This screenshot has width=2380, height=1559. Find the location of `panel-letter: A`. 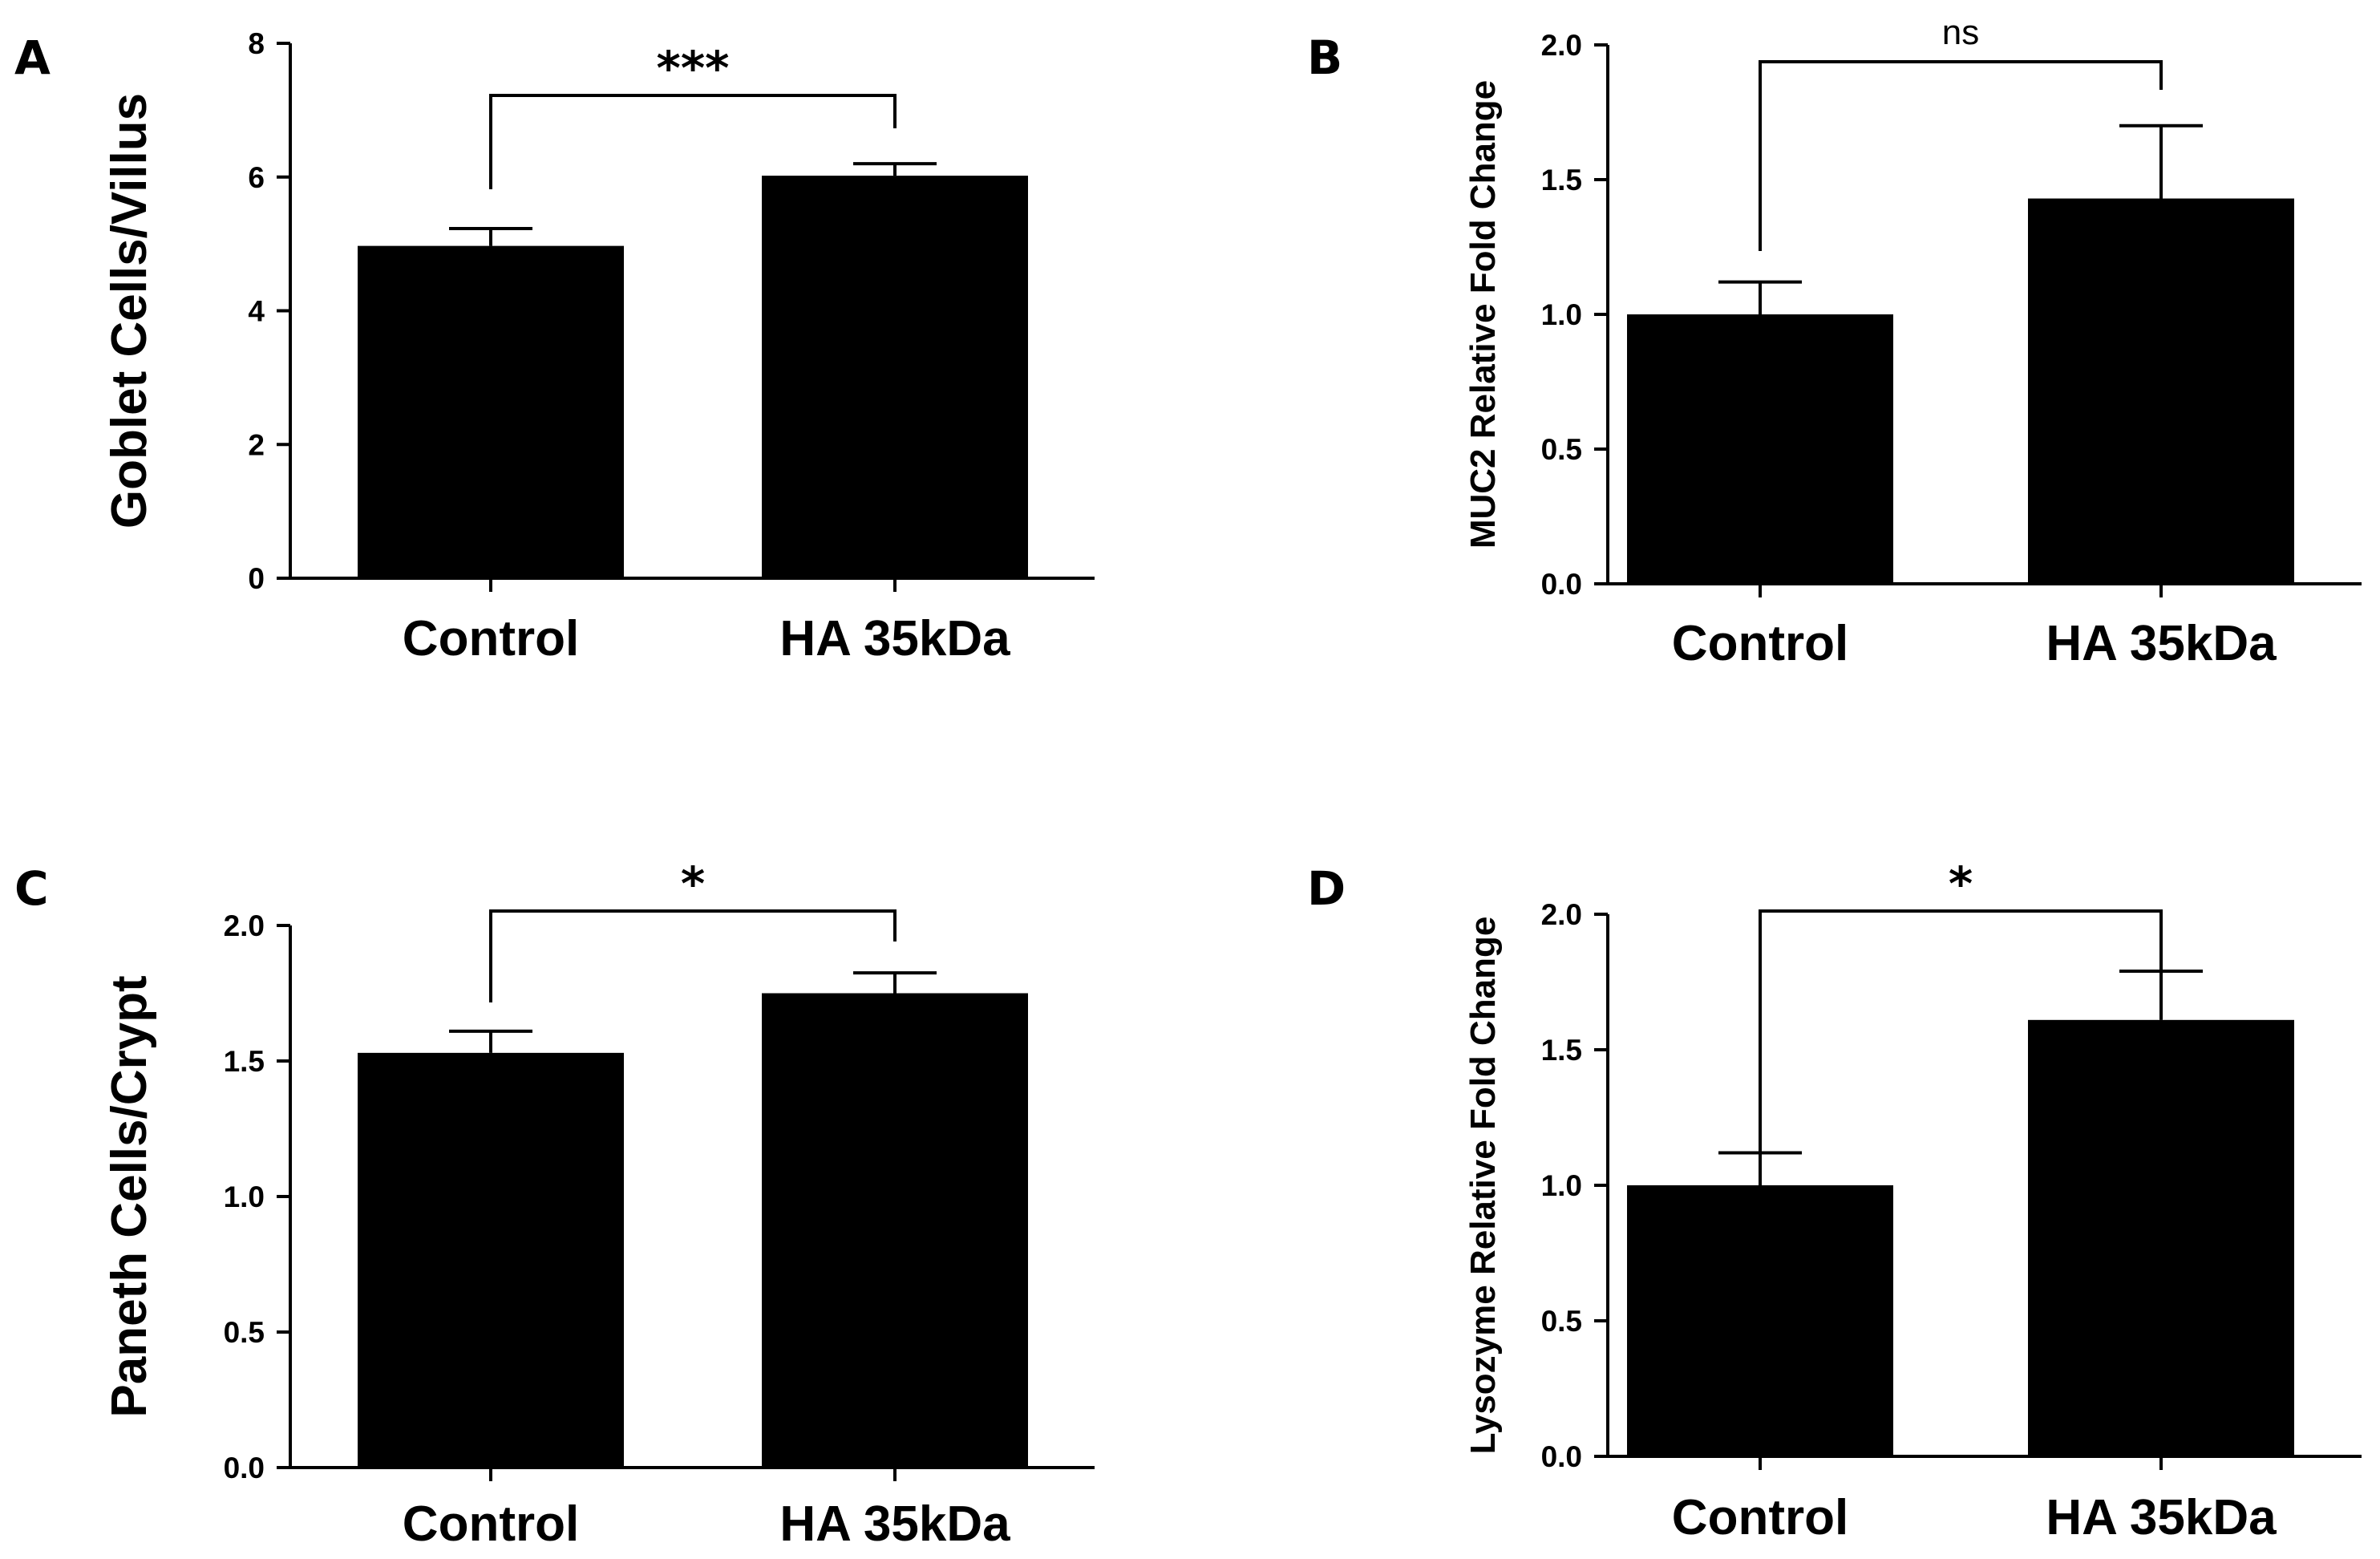

panel-letter: A is located at coordinates (32, 57).